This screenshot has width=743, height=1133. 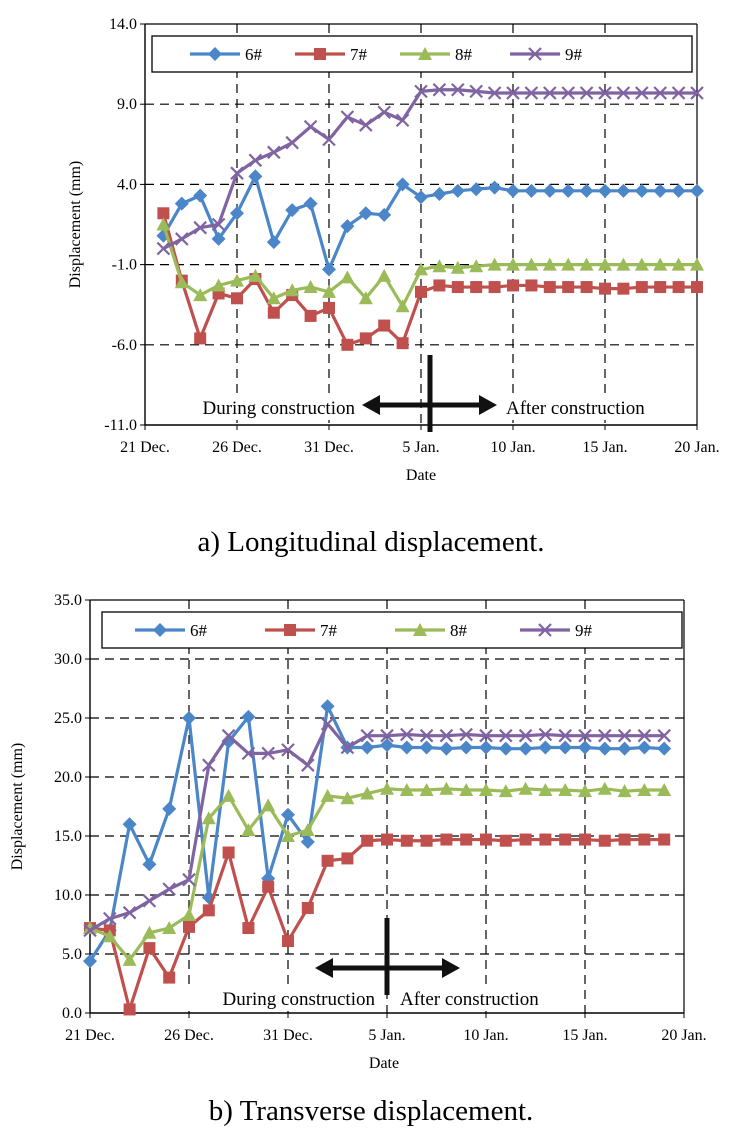 I want to click on ytick-label: 14.0, so click(x=123, y=24).